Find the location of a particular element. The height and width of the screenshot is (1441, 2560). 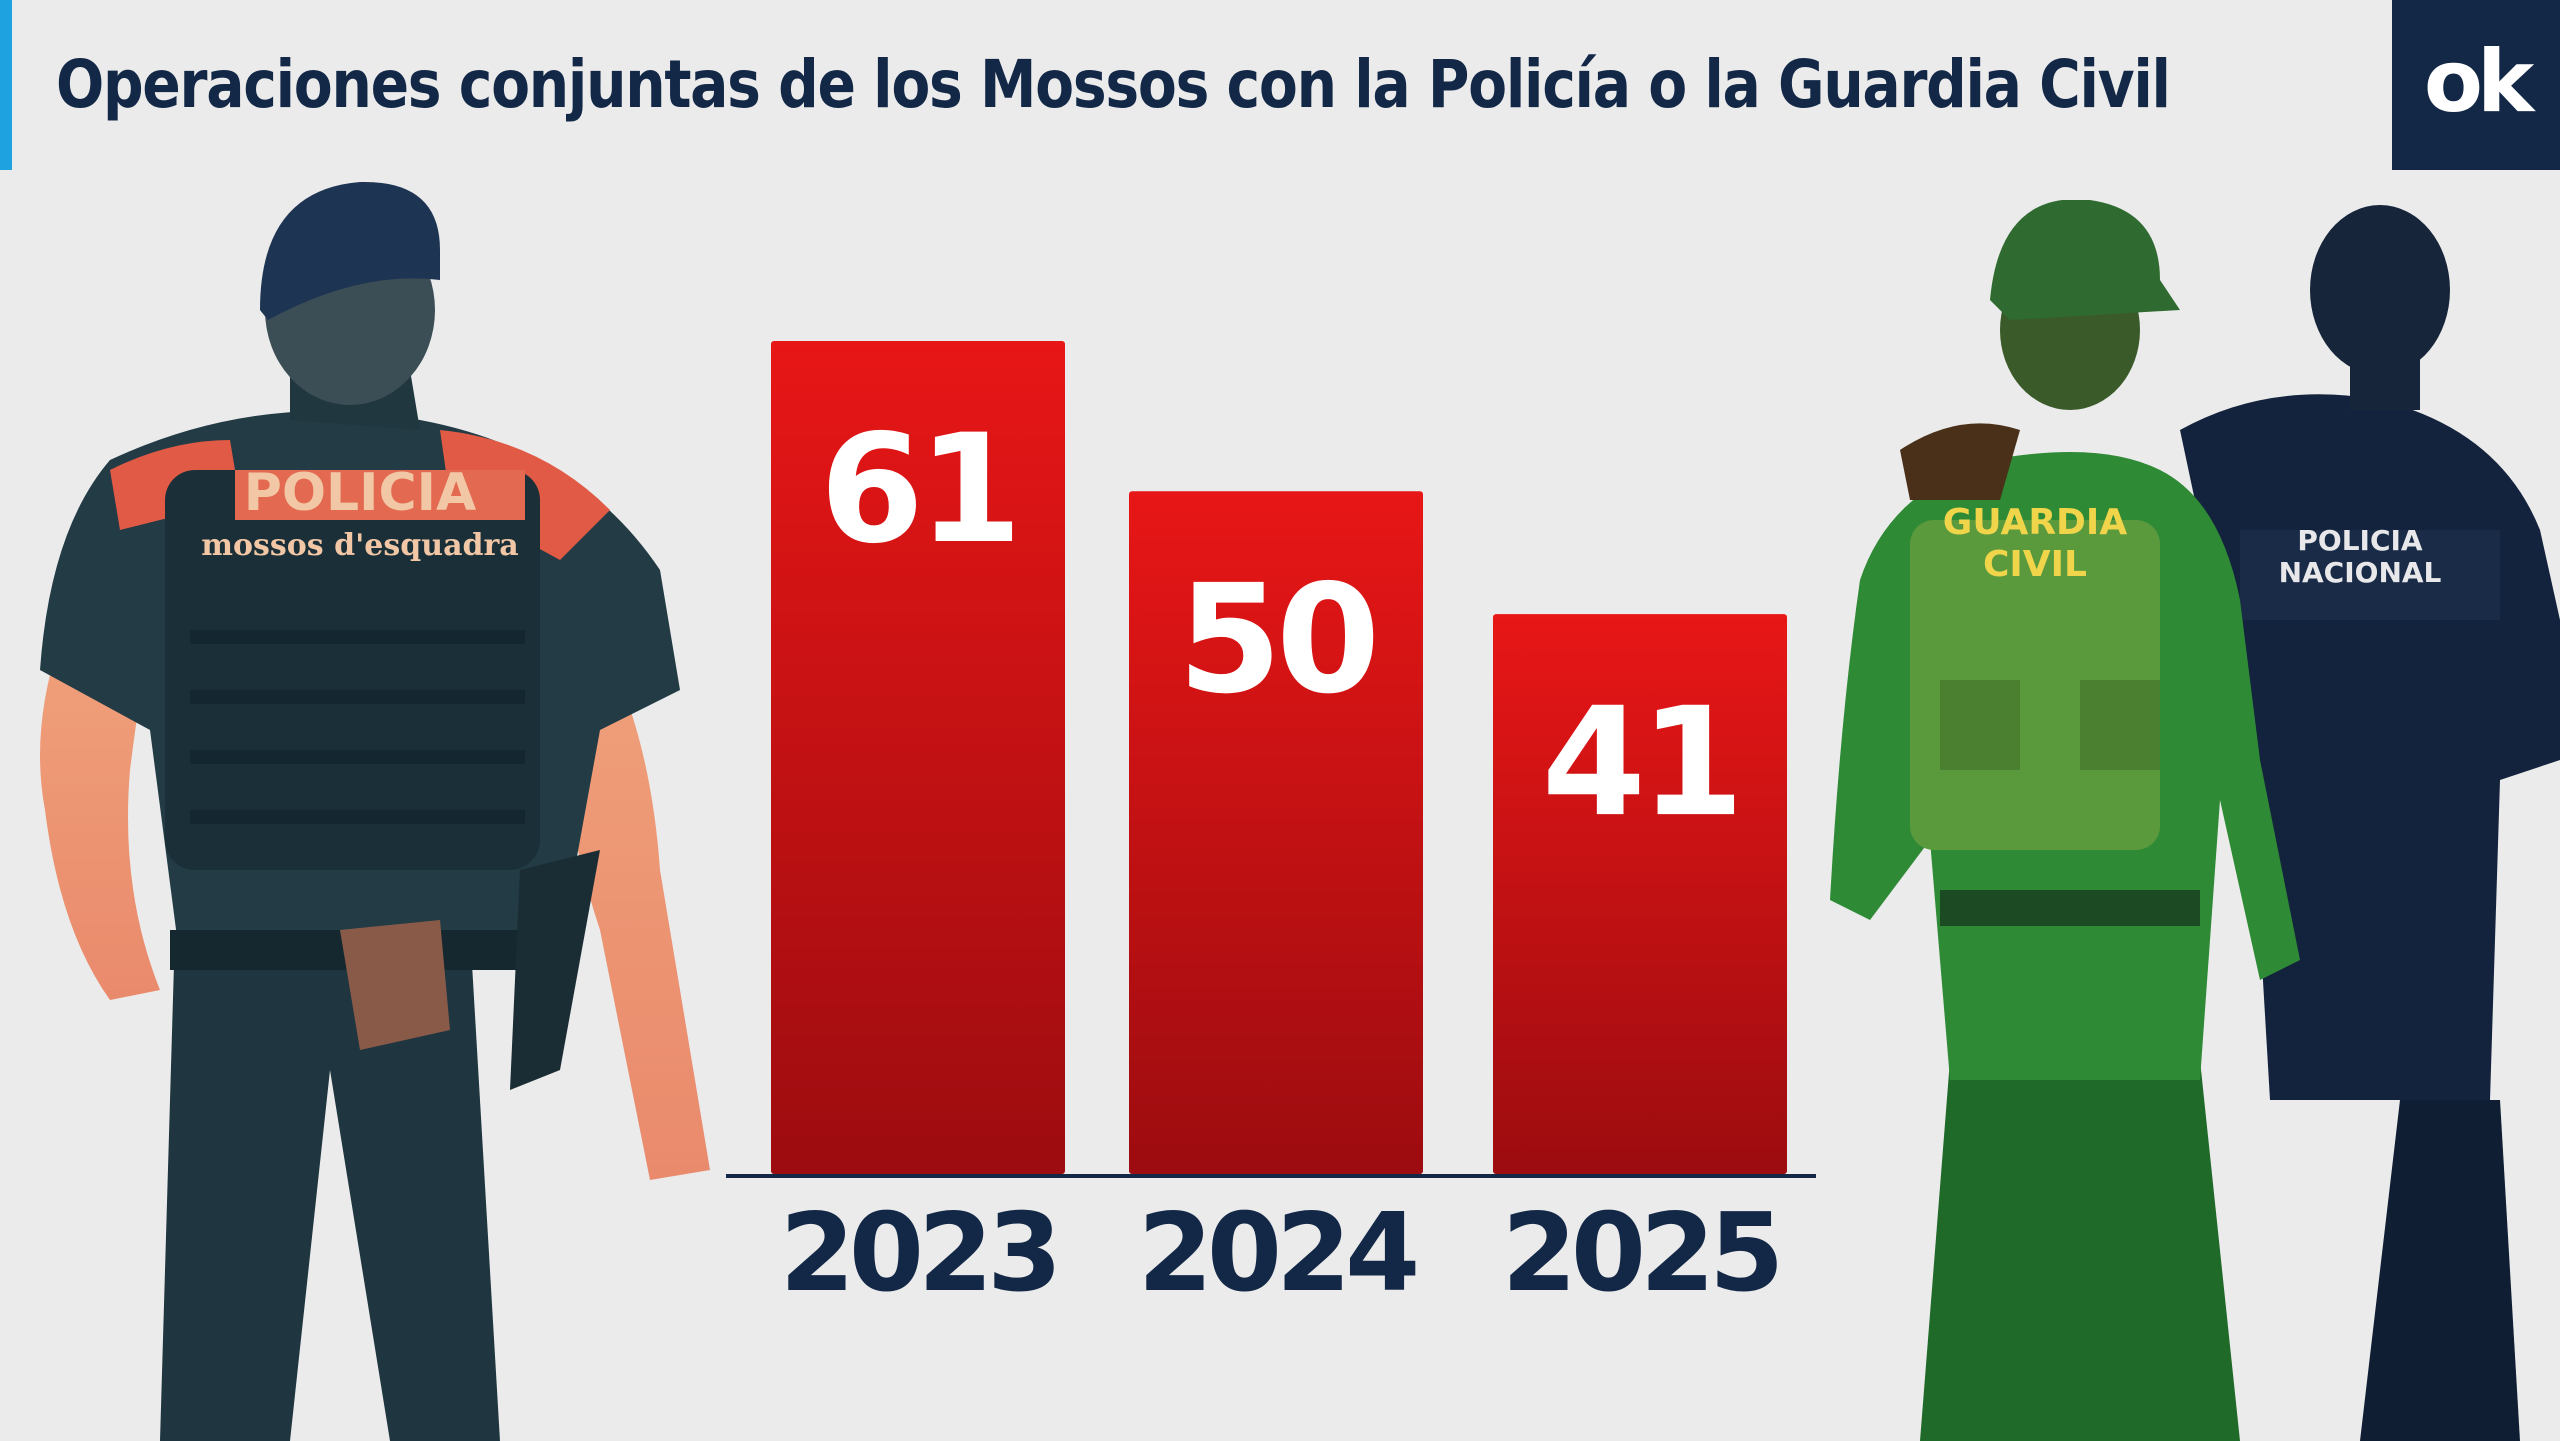

bar-value-label: 61 is located at coordinates (918, 490).